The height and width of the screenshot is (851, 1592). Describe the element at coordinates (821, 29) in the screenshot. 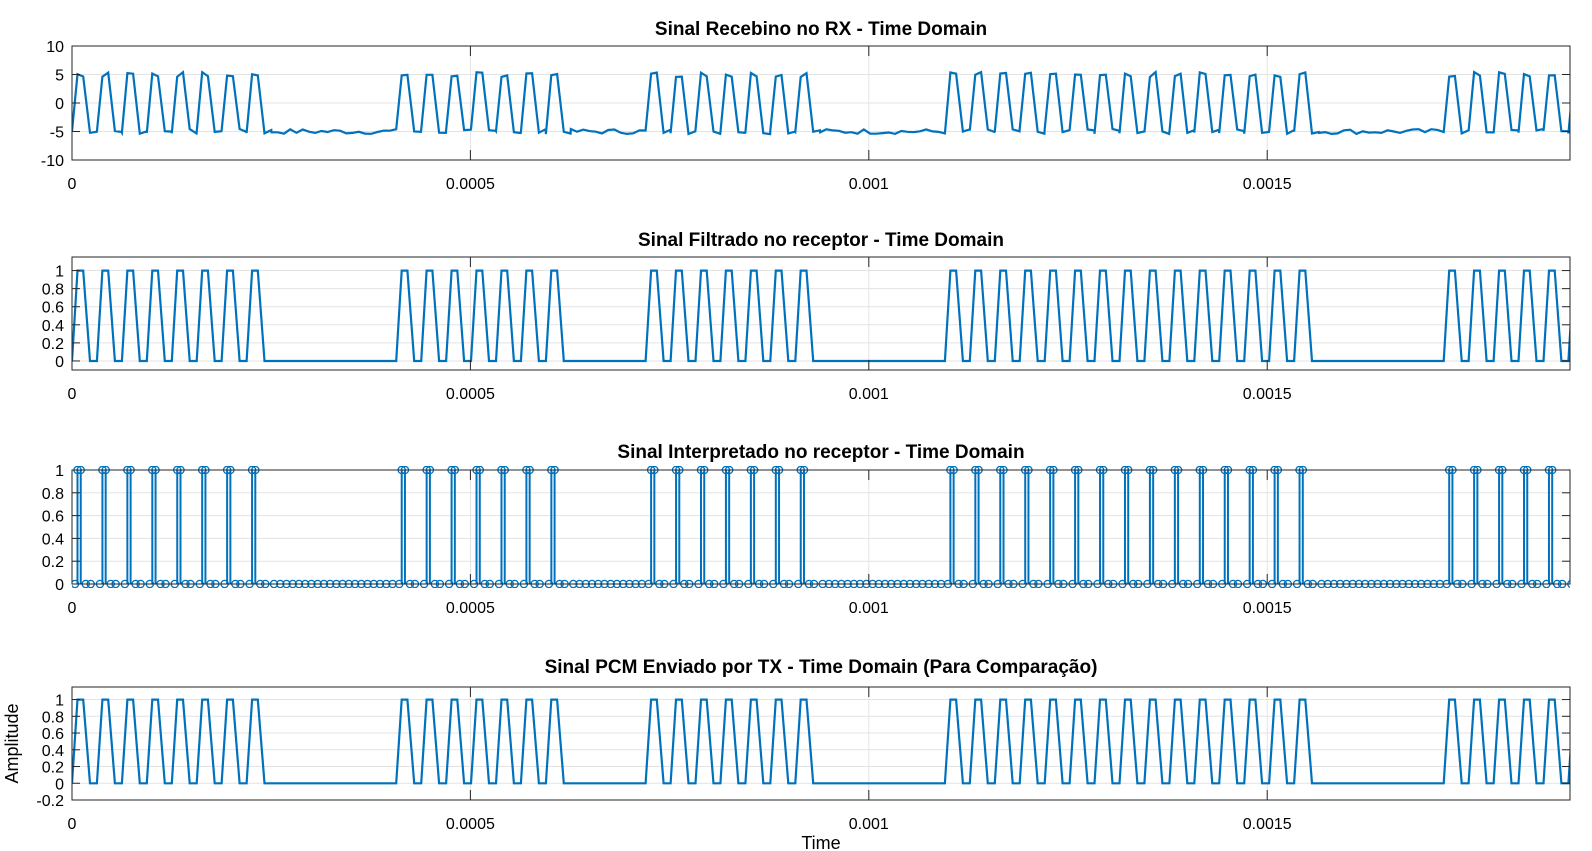

I see `subplot-title: Sinal Recebino no RX - Time Domain` at that location.